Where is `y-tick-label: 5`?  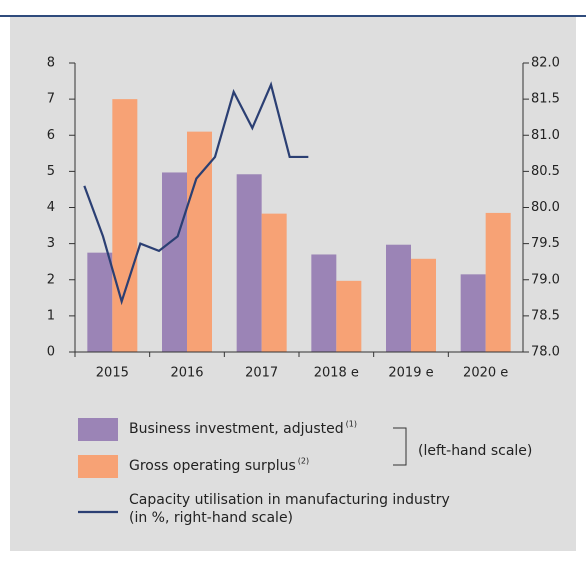 y-tick-label: 5 is located at coordinates (51, 171).